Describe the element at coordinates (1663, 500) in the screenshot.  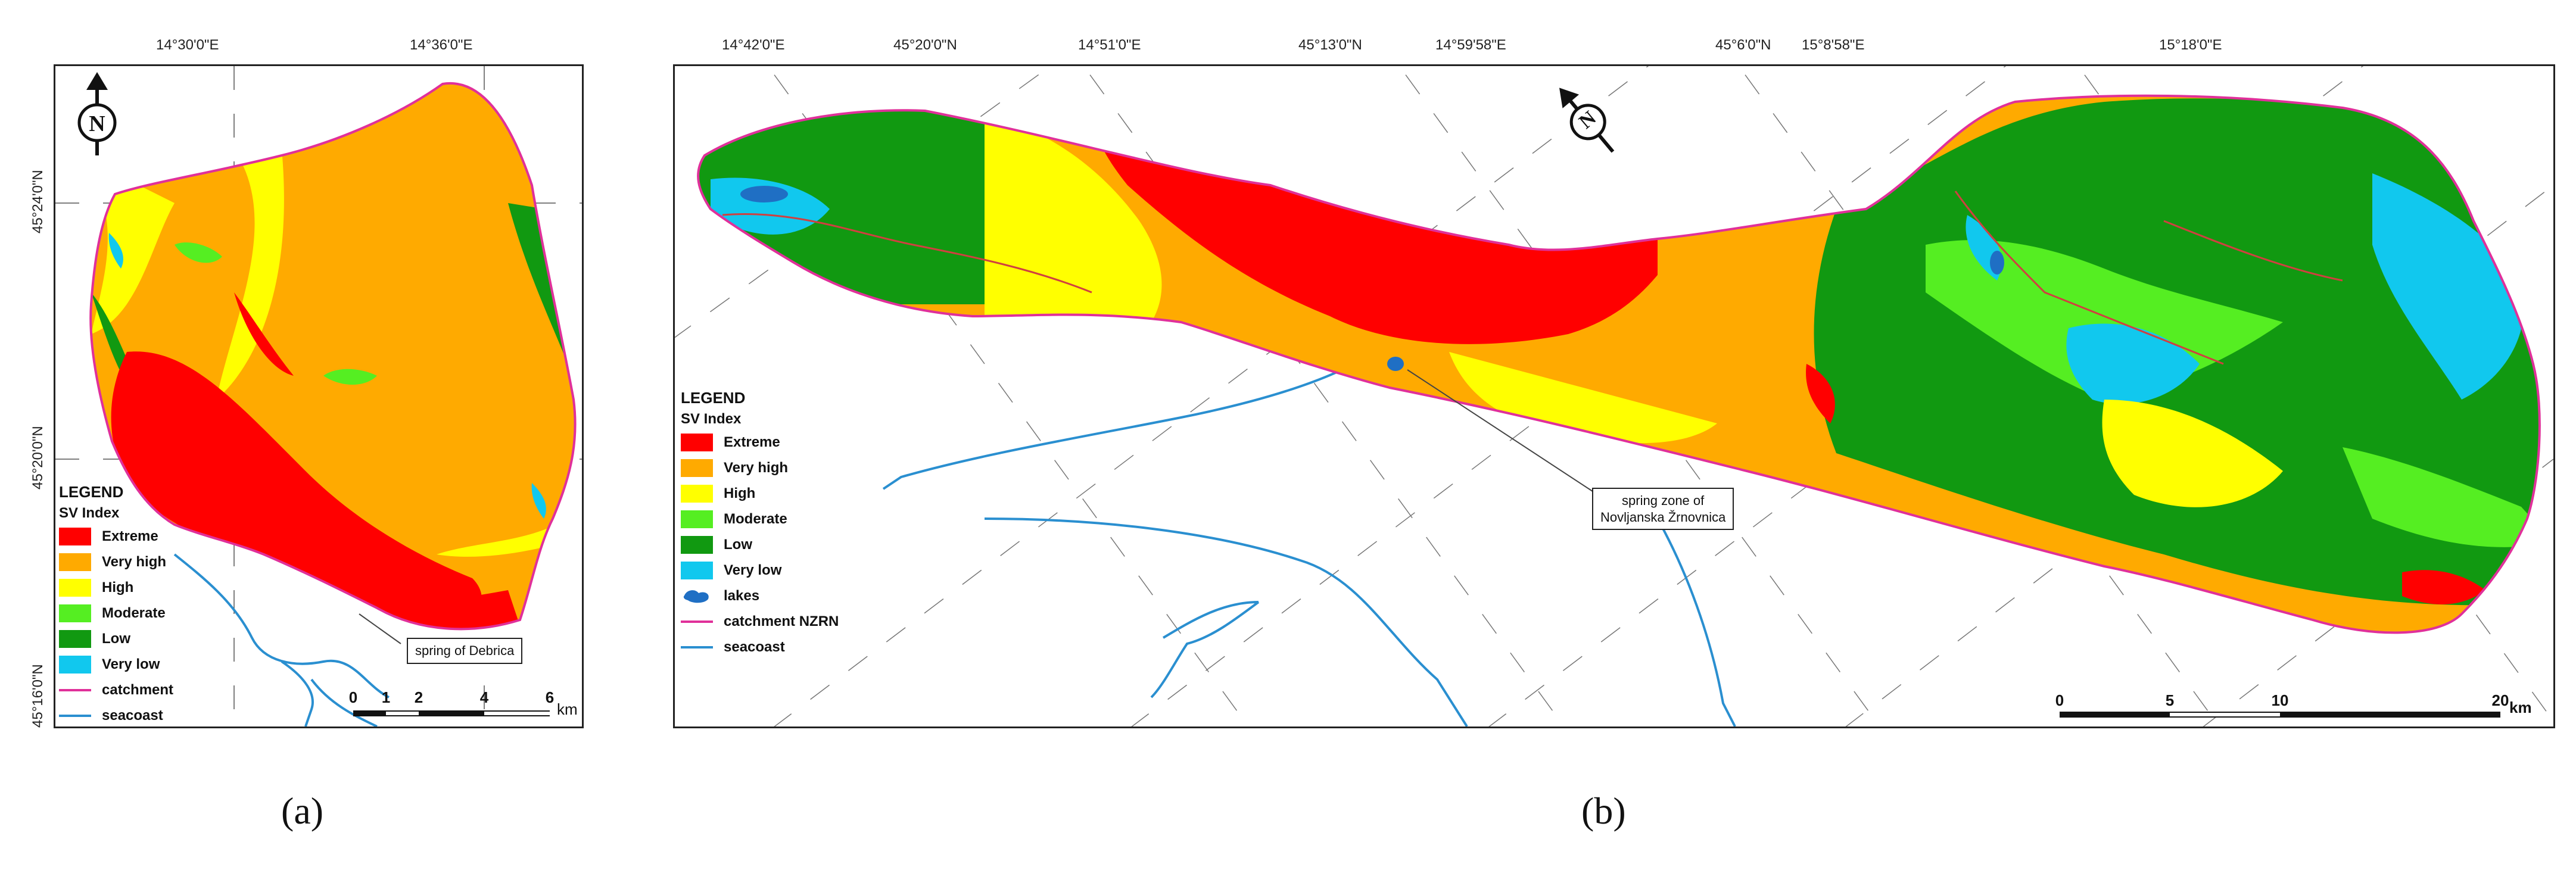
I see `callout-b-line1: spring zone of` at that location.